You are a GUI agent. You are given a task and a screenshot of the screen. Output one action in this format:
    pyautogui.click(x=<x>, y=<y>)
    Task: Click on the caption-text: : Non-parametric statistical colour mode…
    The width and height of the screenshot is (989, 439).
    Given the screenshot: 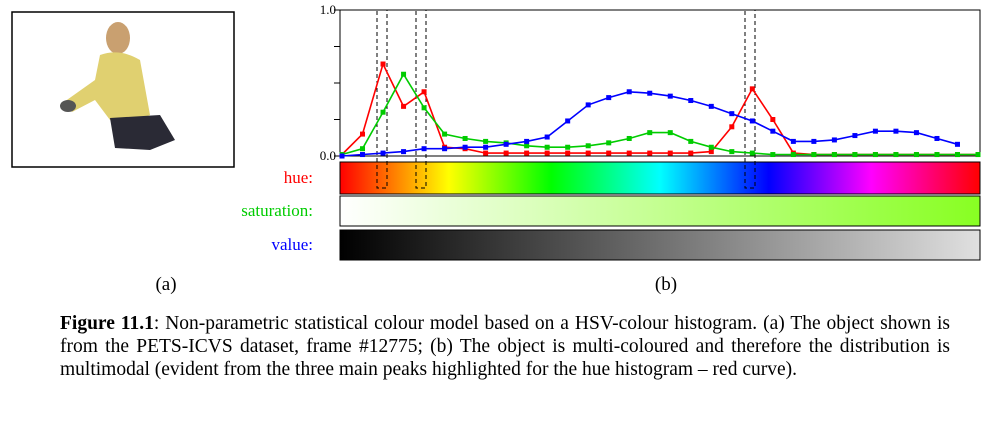 What is the action you would take?
    pyautogui.click(x=505, y=346)
    